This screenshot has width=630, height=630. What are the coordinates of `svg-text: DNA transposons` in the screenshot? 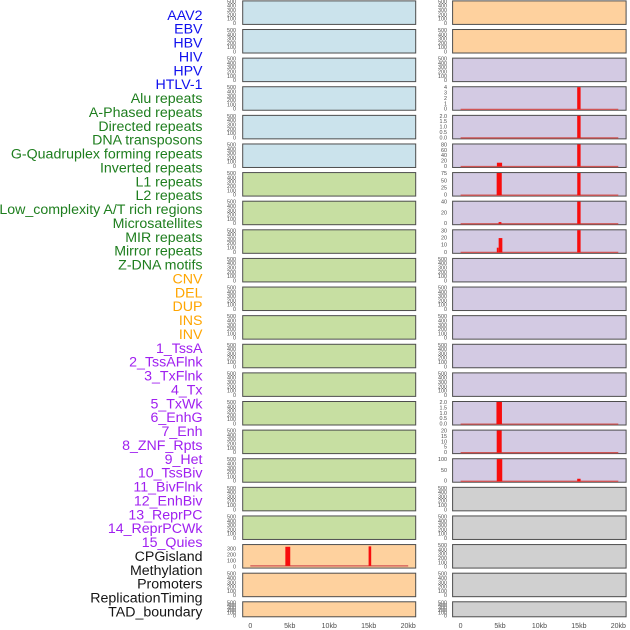 It's located at (147, 141).